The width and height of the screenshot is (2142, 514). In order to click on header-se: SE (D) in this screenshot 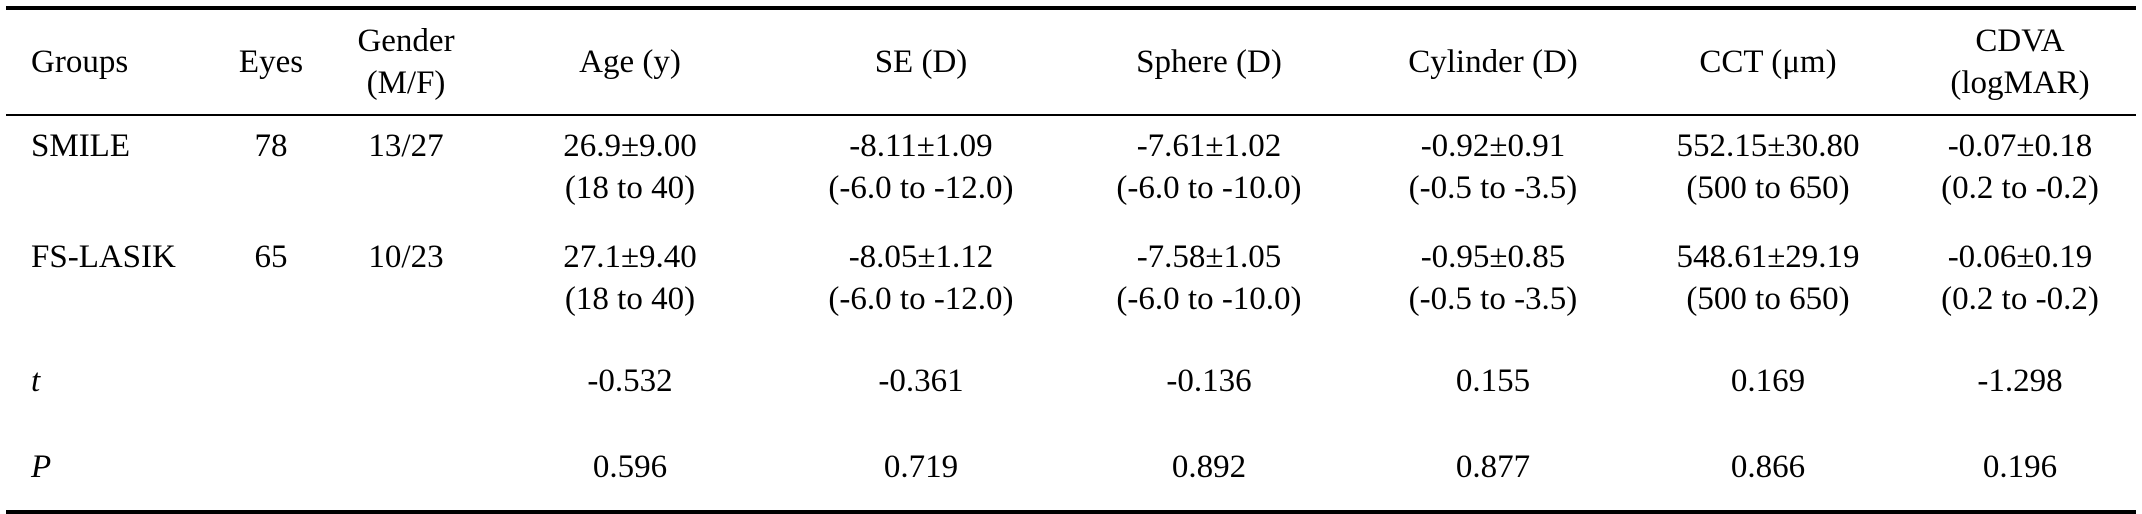, I will do `click(921, 62)`.